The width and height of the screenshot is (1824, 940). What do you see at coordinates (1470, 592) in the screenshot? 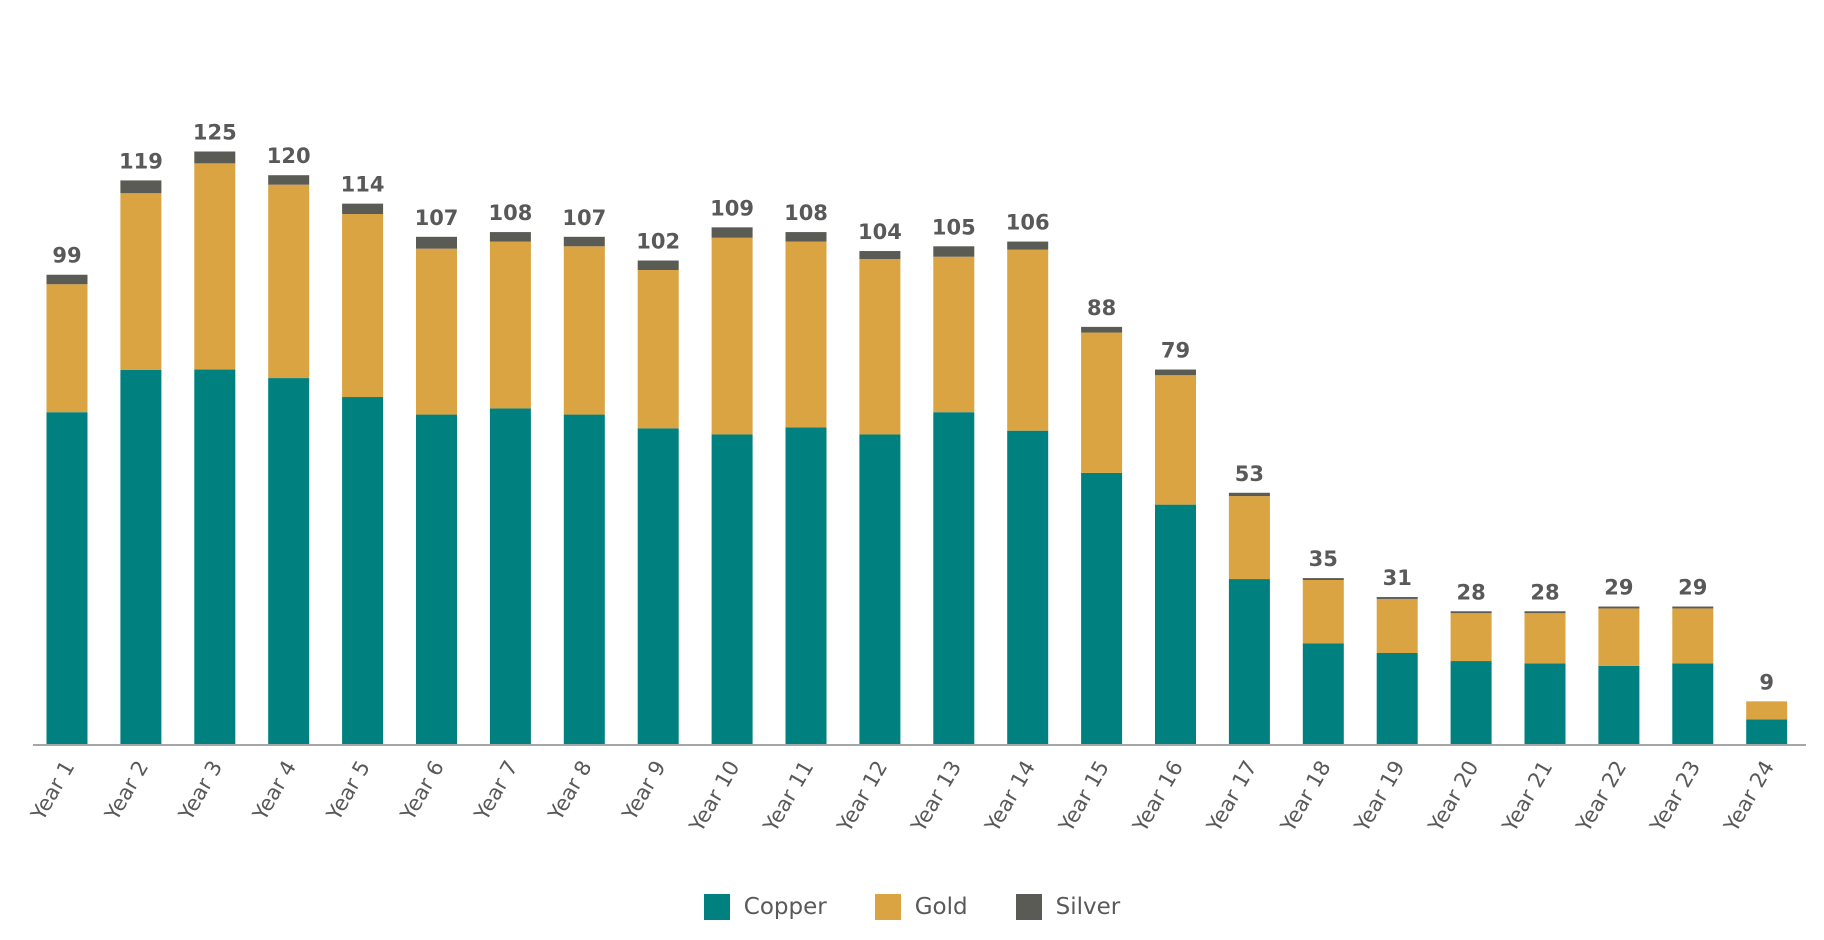
I see `total-label-20: 28` at bounding box center [1470, 592].